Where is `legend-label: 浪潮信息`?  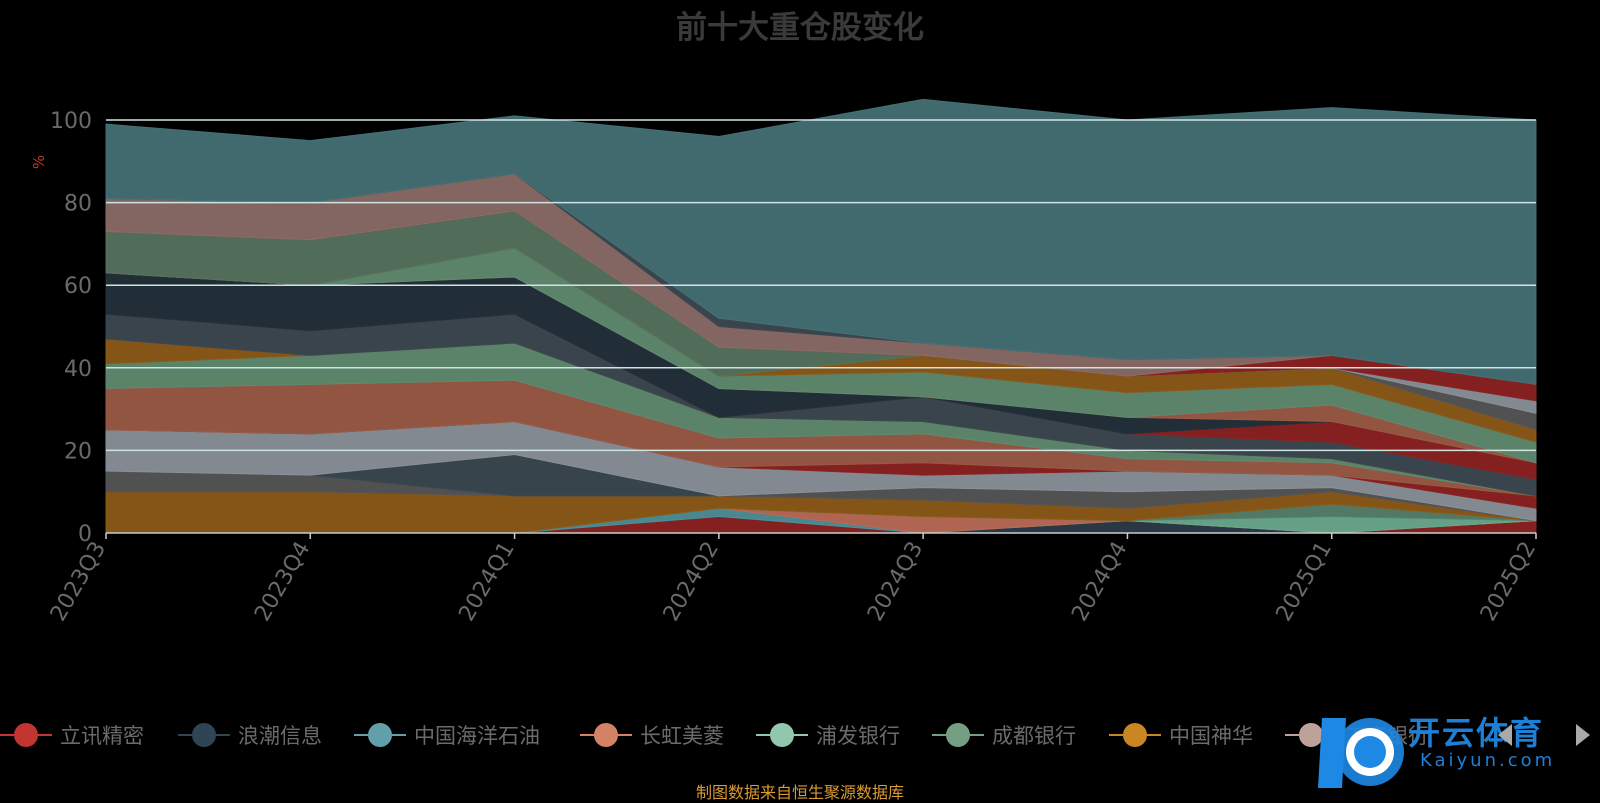 legend-label: 浪潮信息 is located at coordinates (280, 736).